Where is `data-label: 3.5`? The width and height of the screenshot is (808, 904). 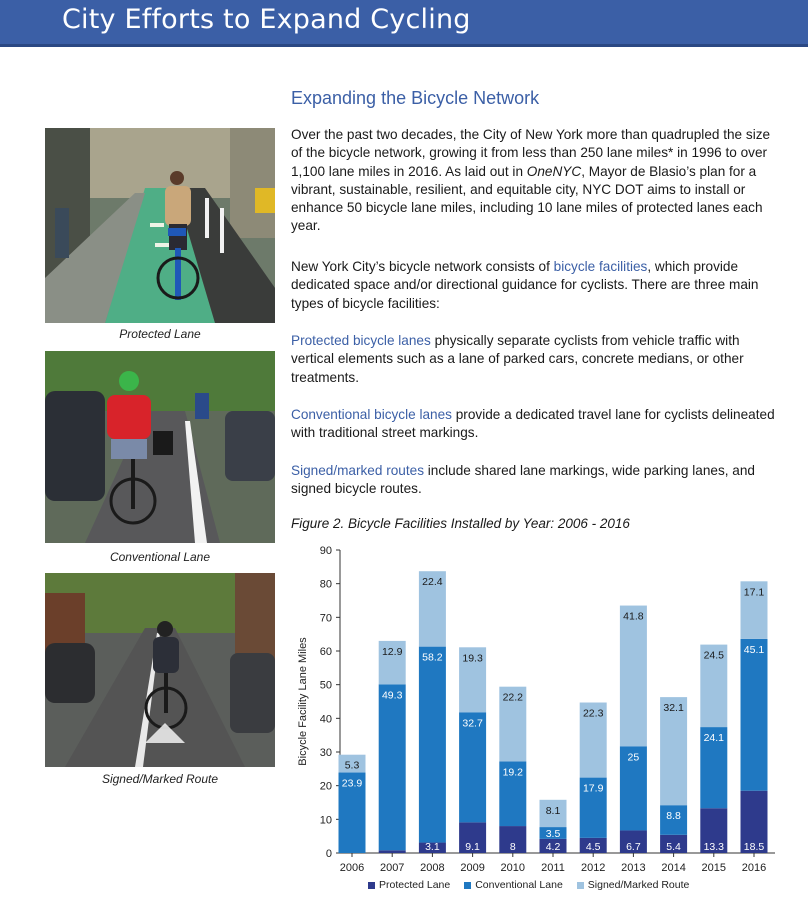 data-label: 3.5 is located at coordinates (553, 834).